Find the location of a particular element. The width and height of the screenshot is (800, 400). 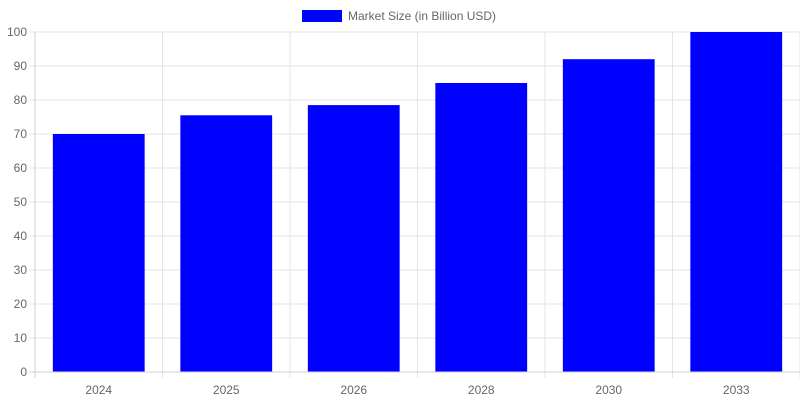

bar-2026 is located at coordinates (353, 238).